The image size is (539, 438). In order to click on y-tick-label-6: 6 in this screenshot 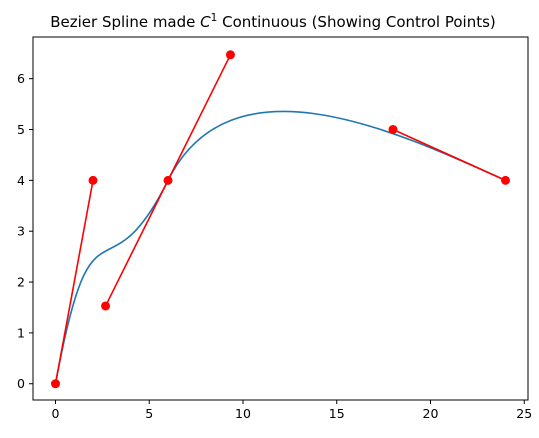, I will do `click(21, 78)`.